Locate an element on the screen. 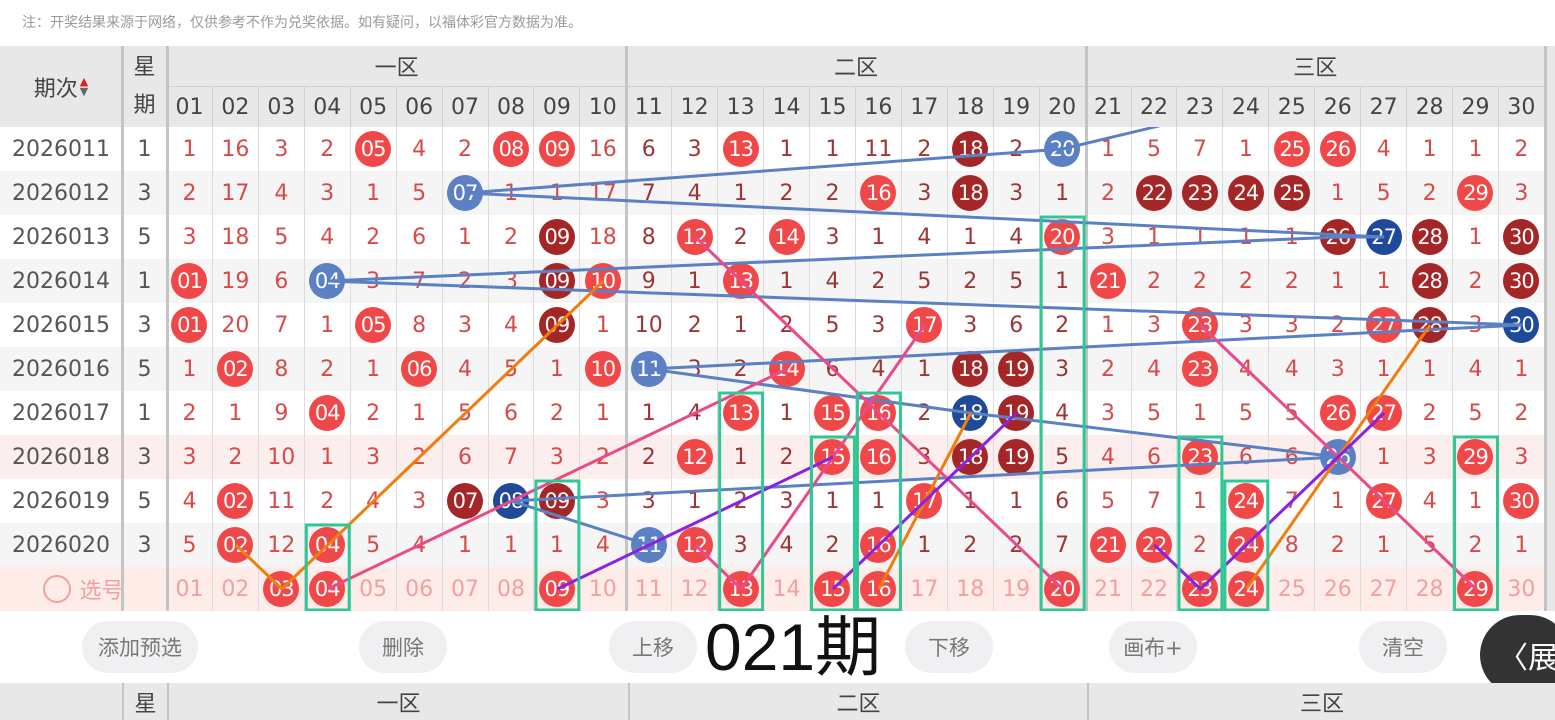 This screenshot has height=720, width=1555. number-header: 27 is located at coordinates (1384, 107).